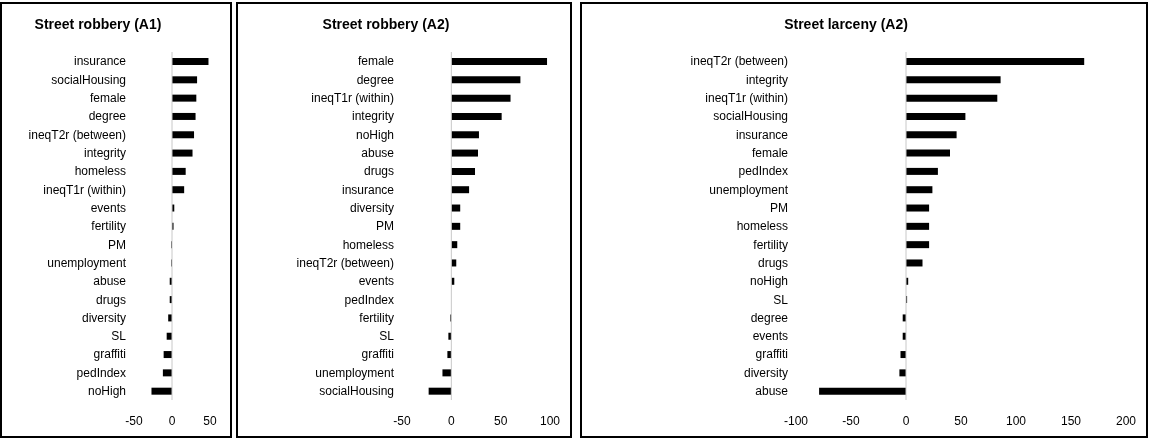  I want to click on x-tick-label: 150, so click(1071, 420).